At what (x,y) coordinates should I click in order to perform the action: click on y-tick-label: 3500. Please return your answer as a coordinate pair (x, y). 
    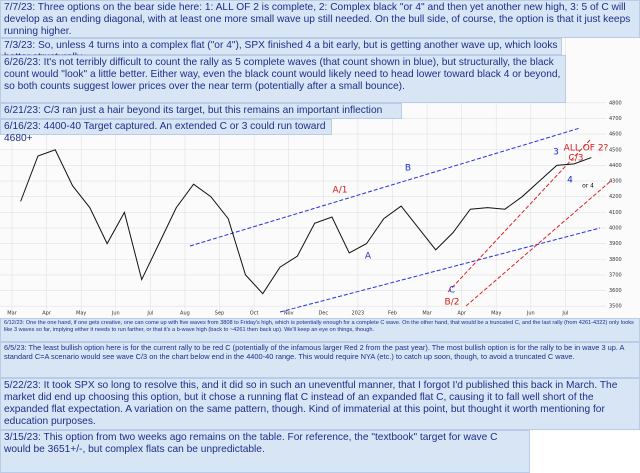
    Looking at the image, I should click on (615, 307).